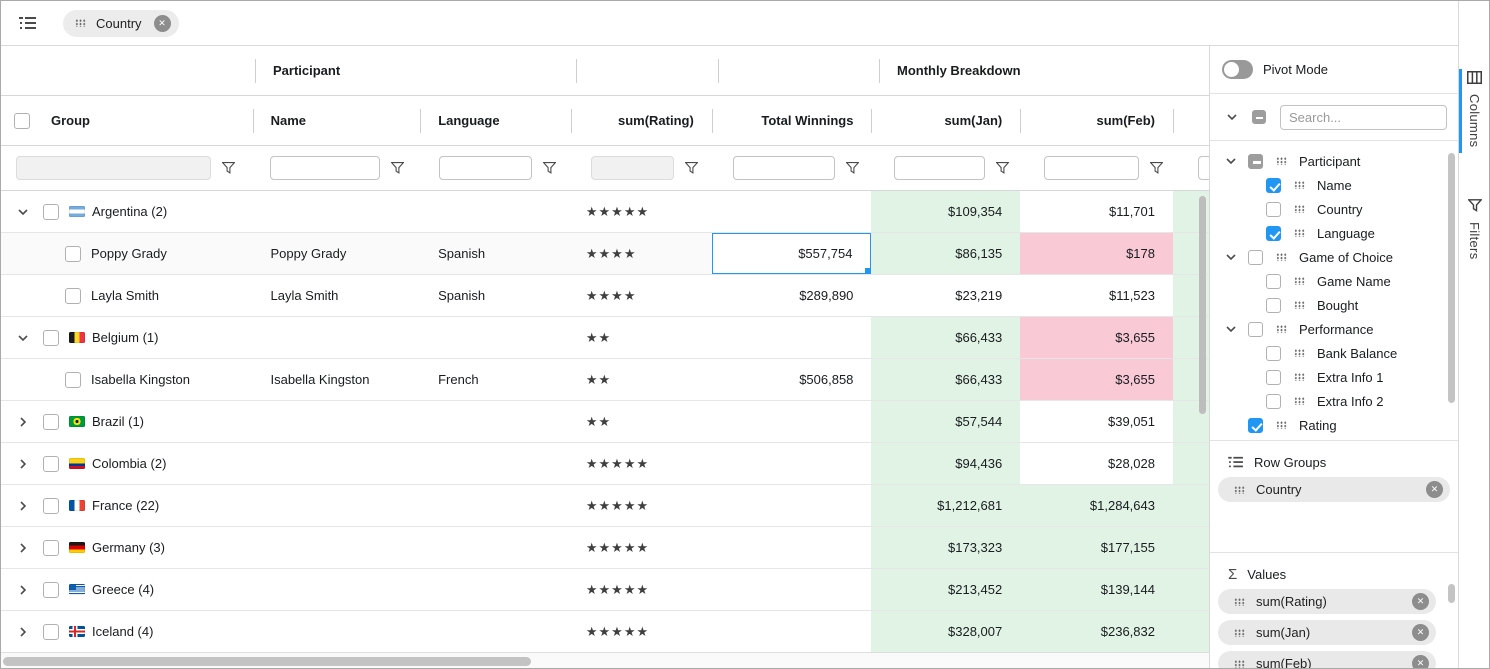  I want to click on name-cell: Poppy Grady, so click(308, 253).